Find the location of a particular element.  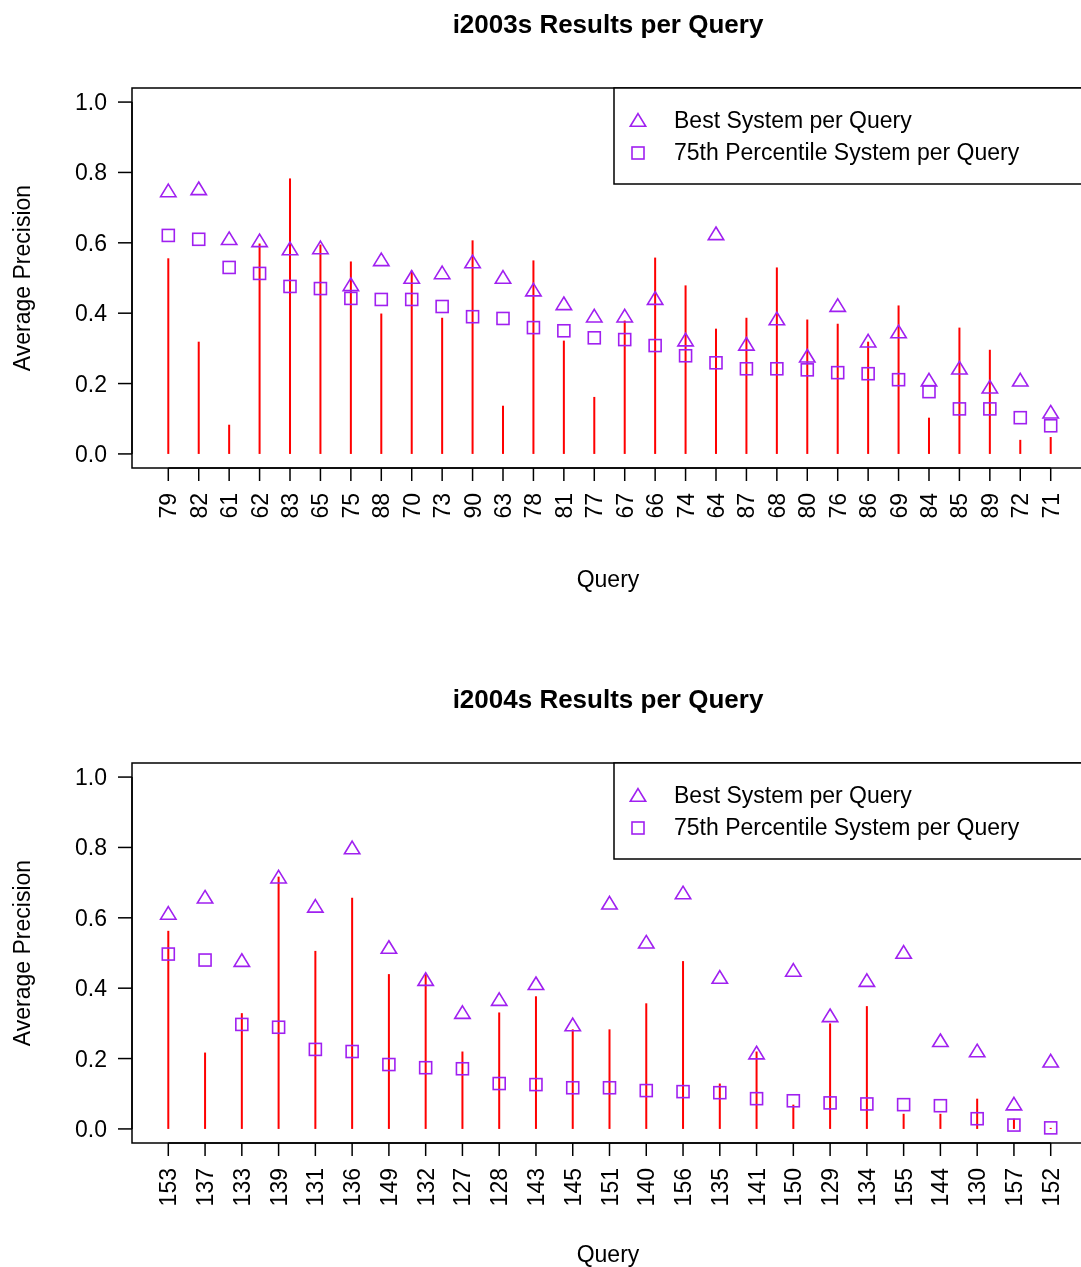

x-tick-label: 136 is located at coordinates (352, 1187).